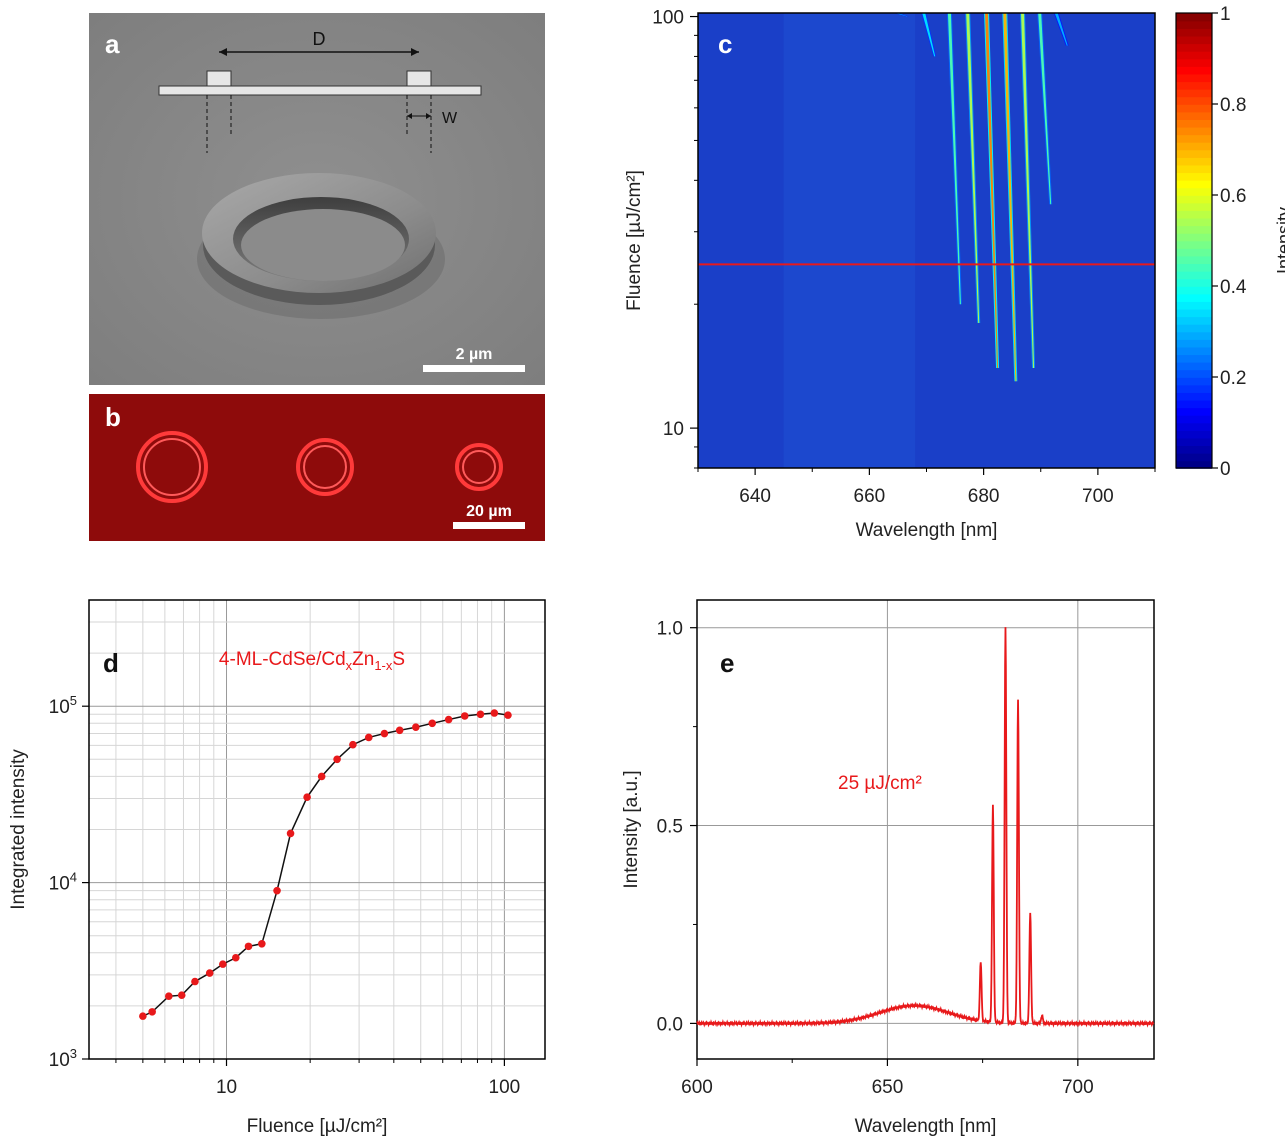  I want to click on panel-label-b: b, so click(113, 417).